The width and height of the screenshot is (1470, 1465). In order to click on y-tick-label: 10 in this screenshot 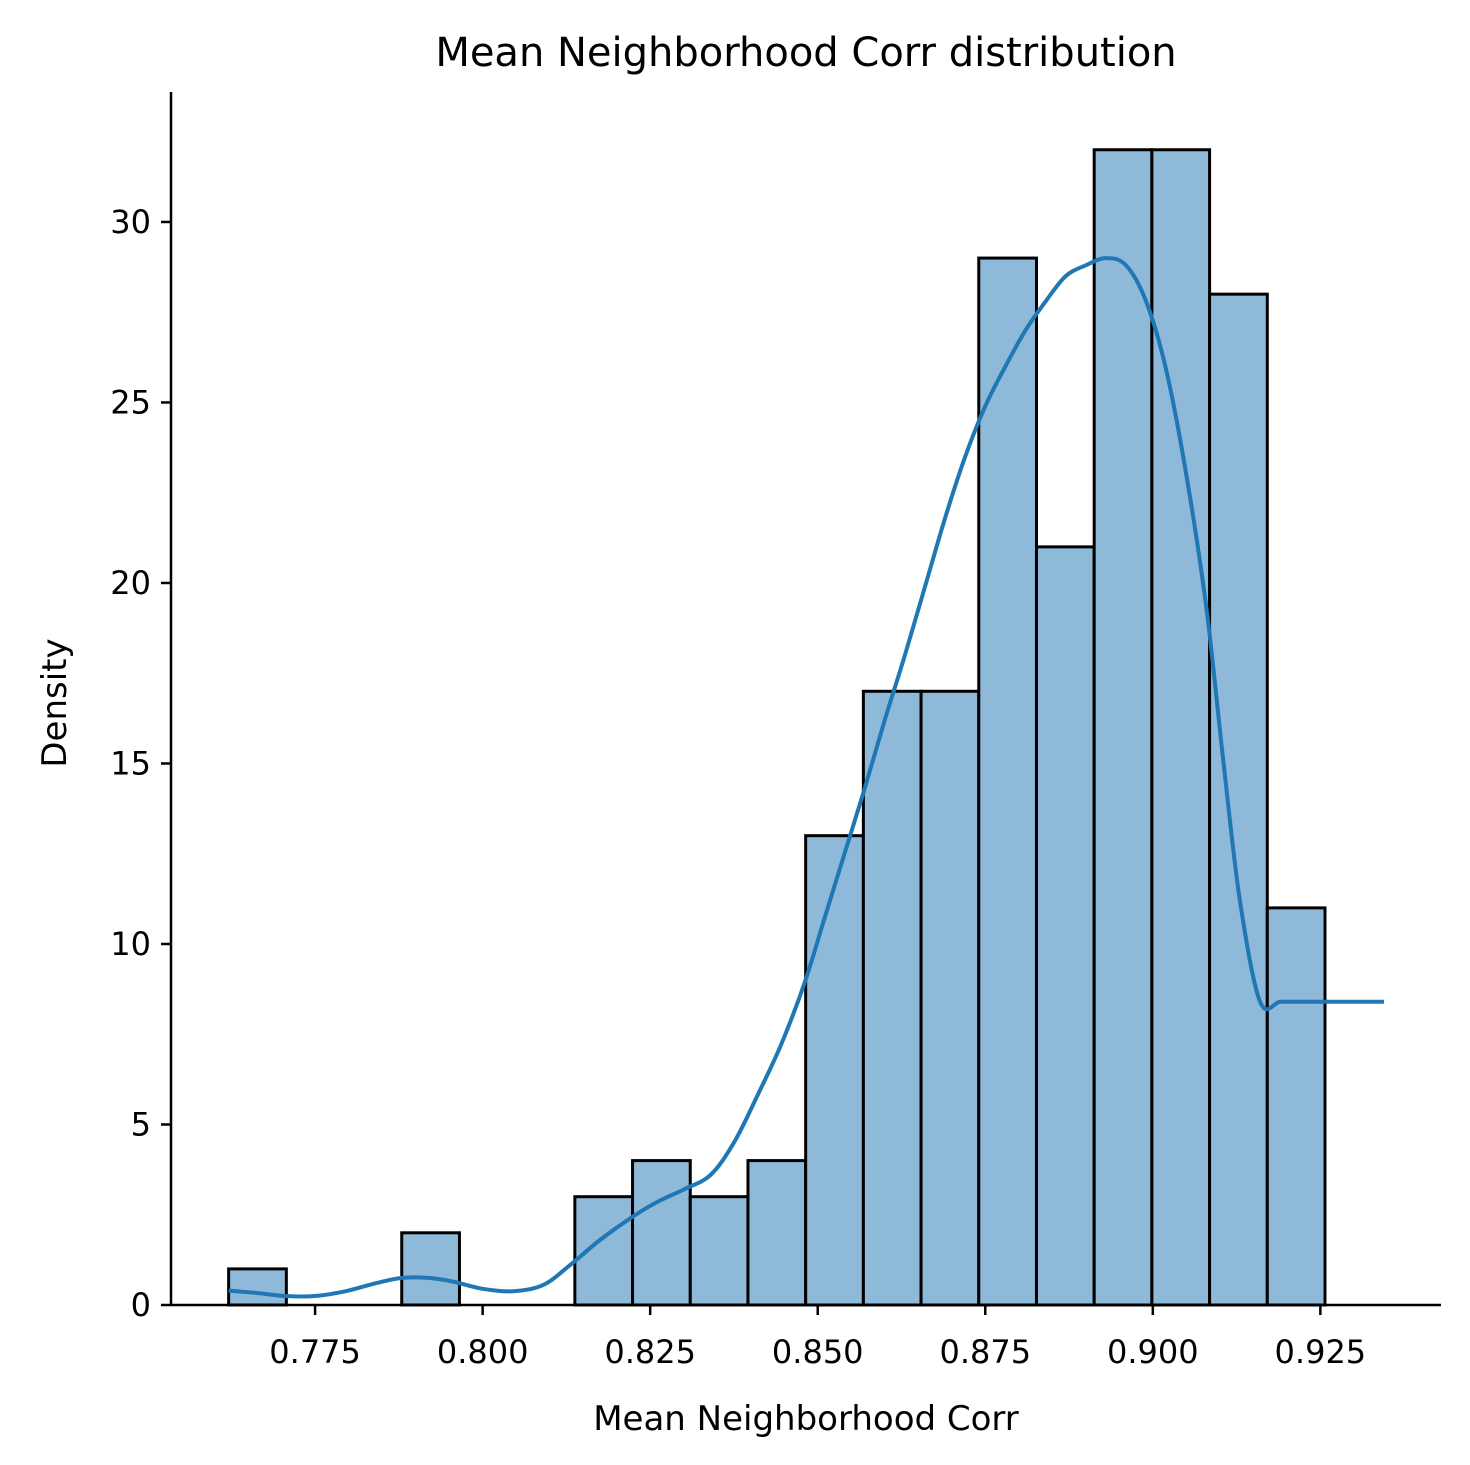, I will do `click(130, 944)`.